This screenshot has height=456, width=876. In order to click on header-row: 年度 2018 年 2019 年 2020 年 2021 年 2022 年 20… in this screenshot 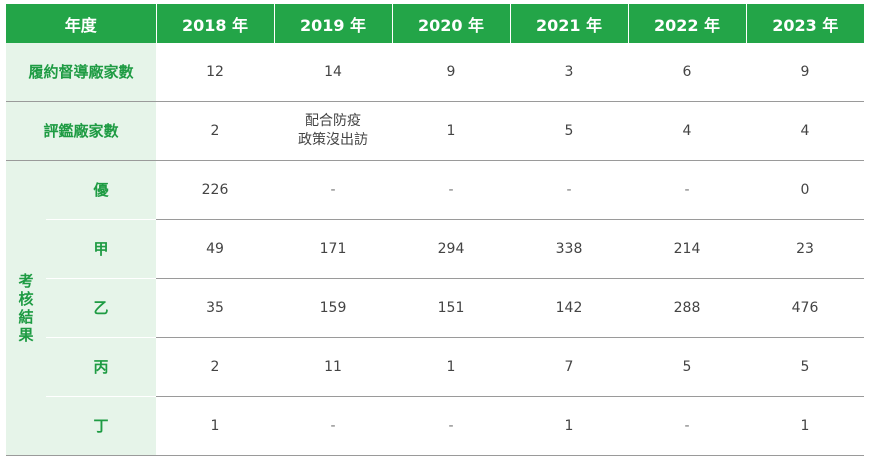, I will do `click(435, 23)`.